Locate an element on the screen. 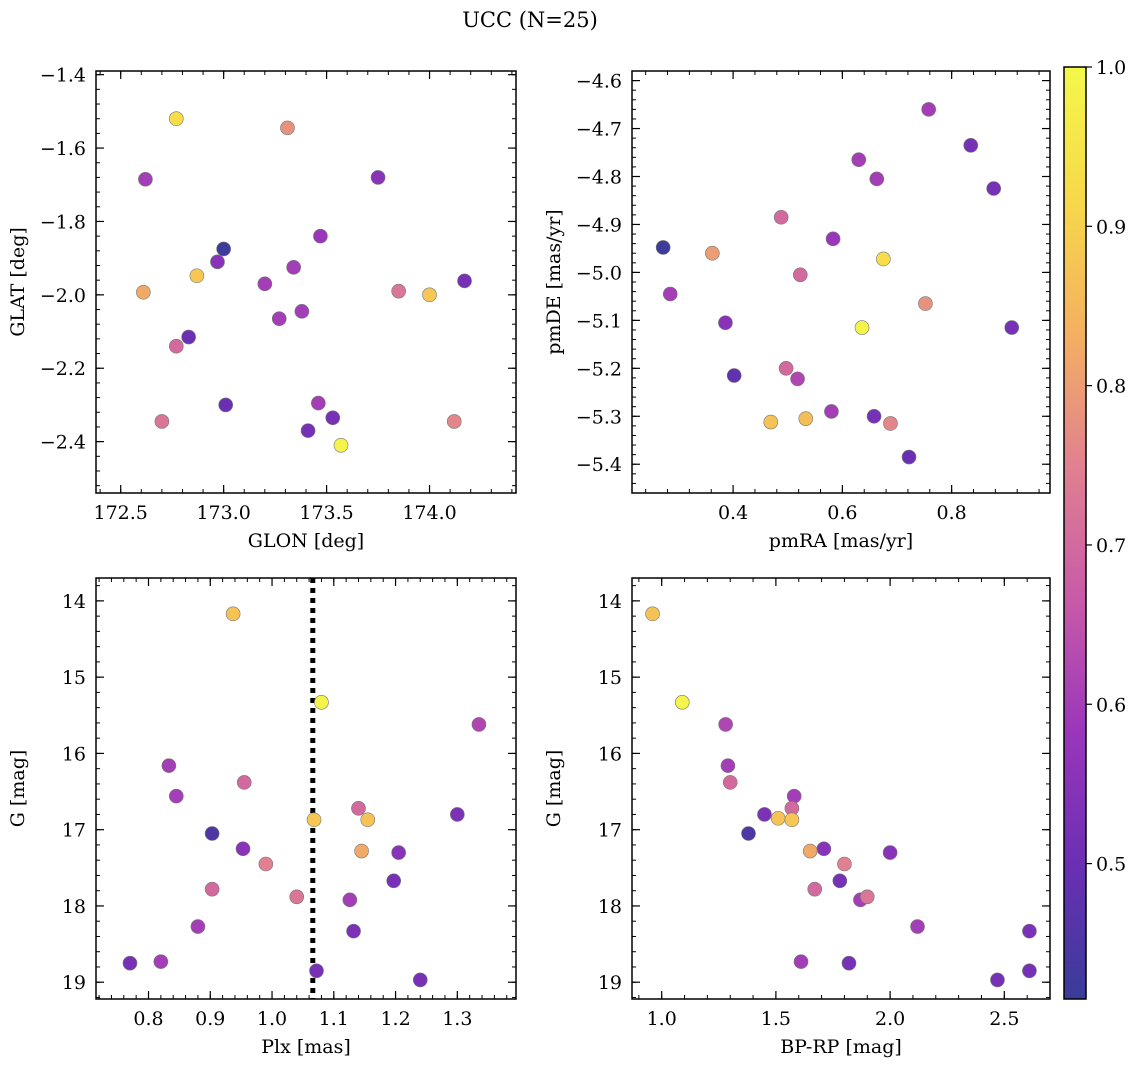 The image size is (1136, 1067). y-tick-label: −4.9 is located at coordinates (599, 225).